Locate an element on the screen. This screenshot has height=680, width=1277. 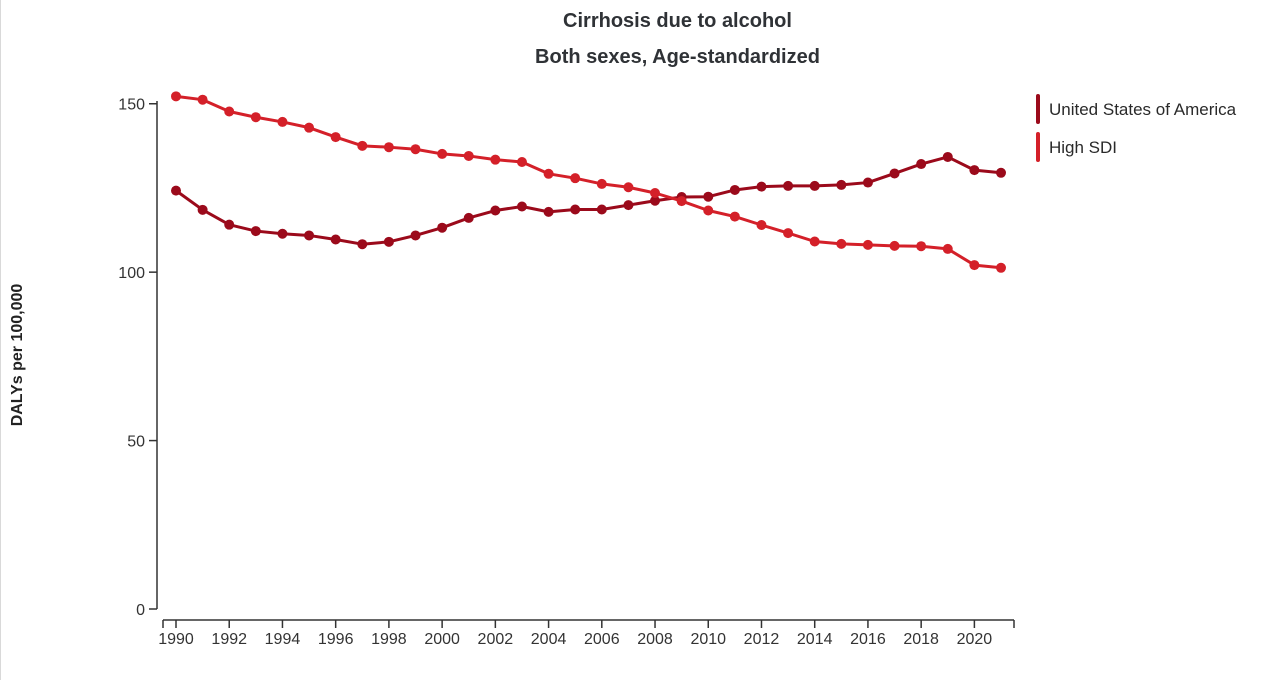
x-tick-label: 1992 is located at coordinates (229, 639).